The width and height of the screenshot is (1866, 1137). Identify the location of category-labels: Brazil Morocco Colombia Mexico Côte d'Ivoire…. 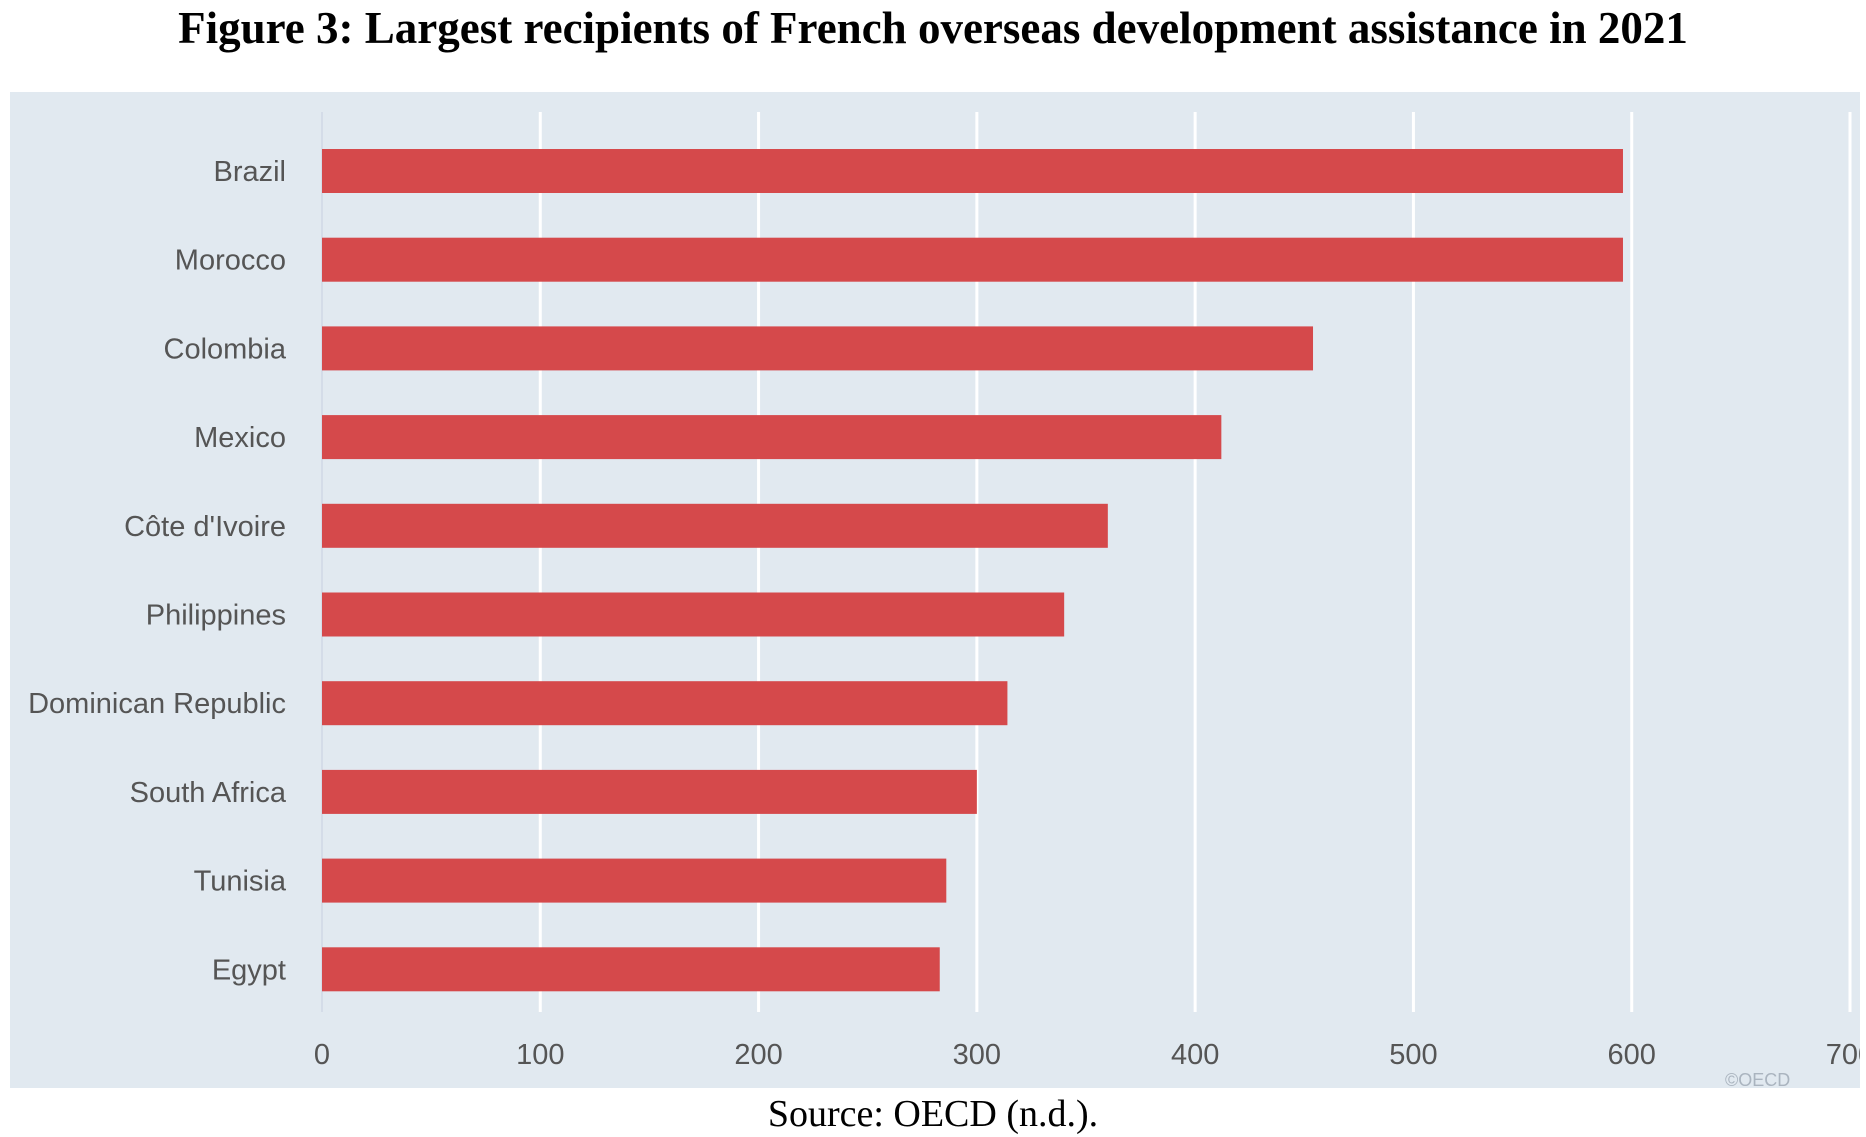
(157, 571).